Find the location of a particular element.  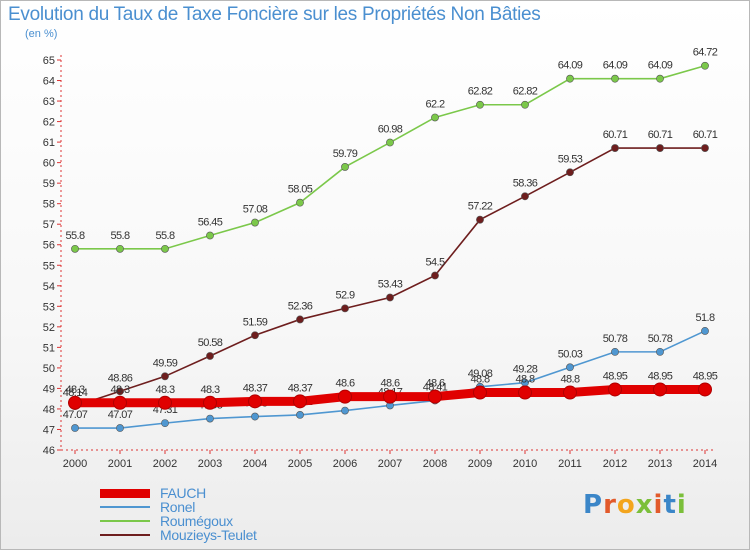

data-label-roumegoux: 62.82 is located at coordinates (480, 92).